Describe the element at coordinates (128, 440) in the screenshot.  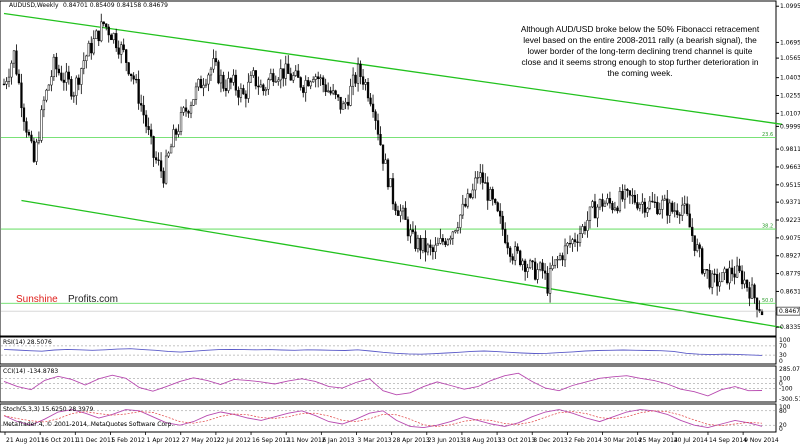
I see `date-label: 5 Feb 2012` at that location.